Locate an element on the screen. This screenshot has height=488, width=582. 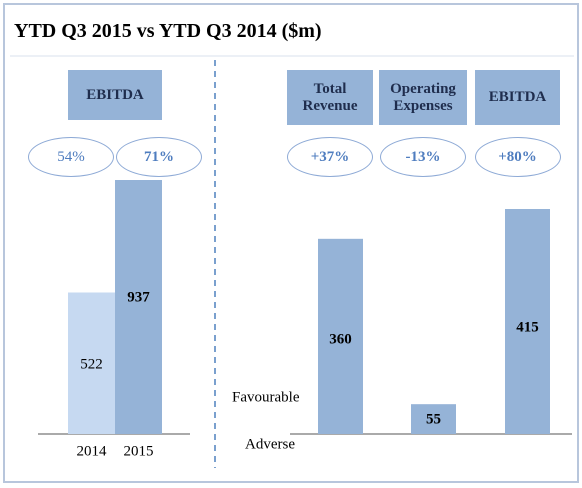
change-badge: -13% is located at coordinates (423, 157).